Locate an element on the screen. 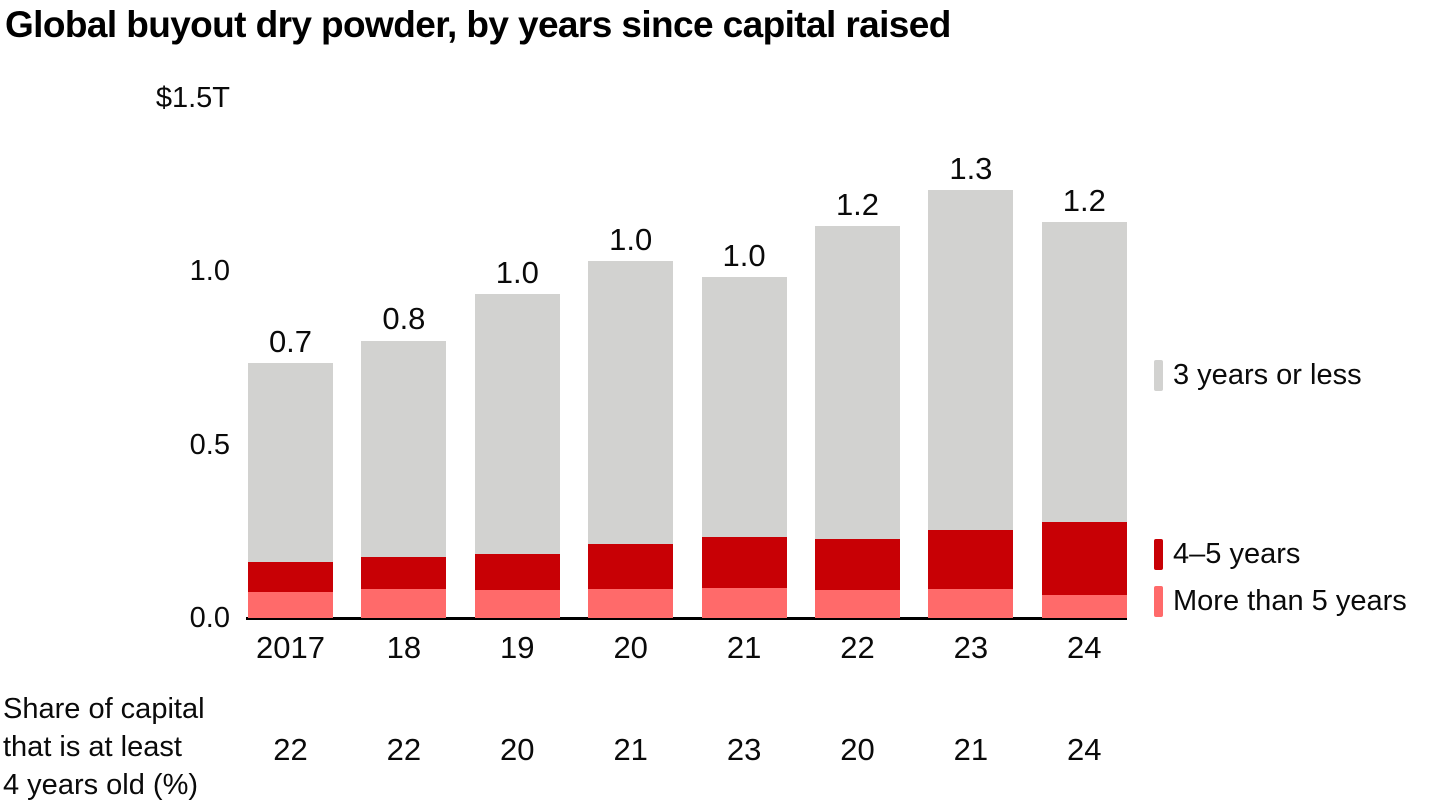 This screenshot has height=810, width=1440. bar-total-label: 0.7 is located at coordinates (290, 341).